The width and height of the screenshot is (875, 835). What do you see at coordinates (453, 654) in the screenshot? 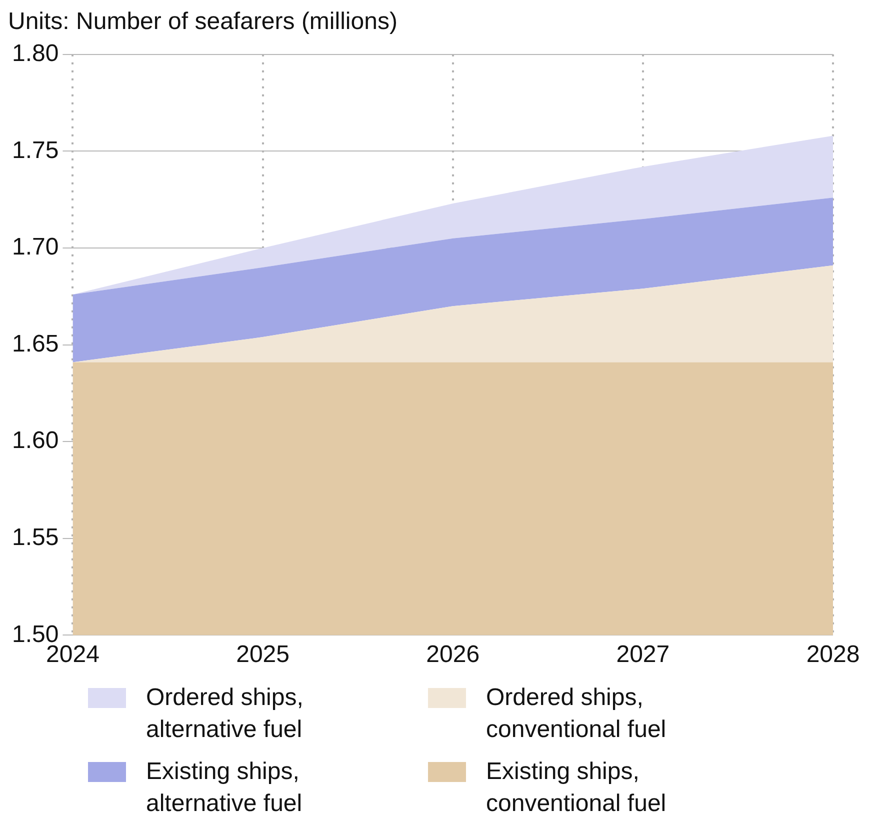
I see `x-tick-label: 2026` at bounding box center [453, 654].